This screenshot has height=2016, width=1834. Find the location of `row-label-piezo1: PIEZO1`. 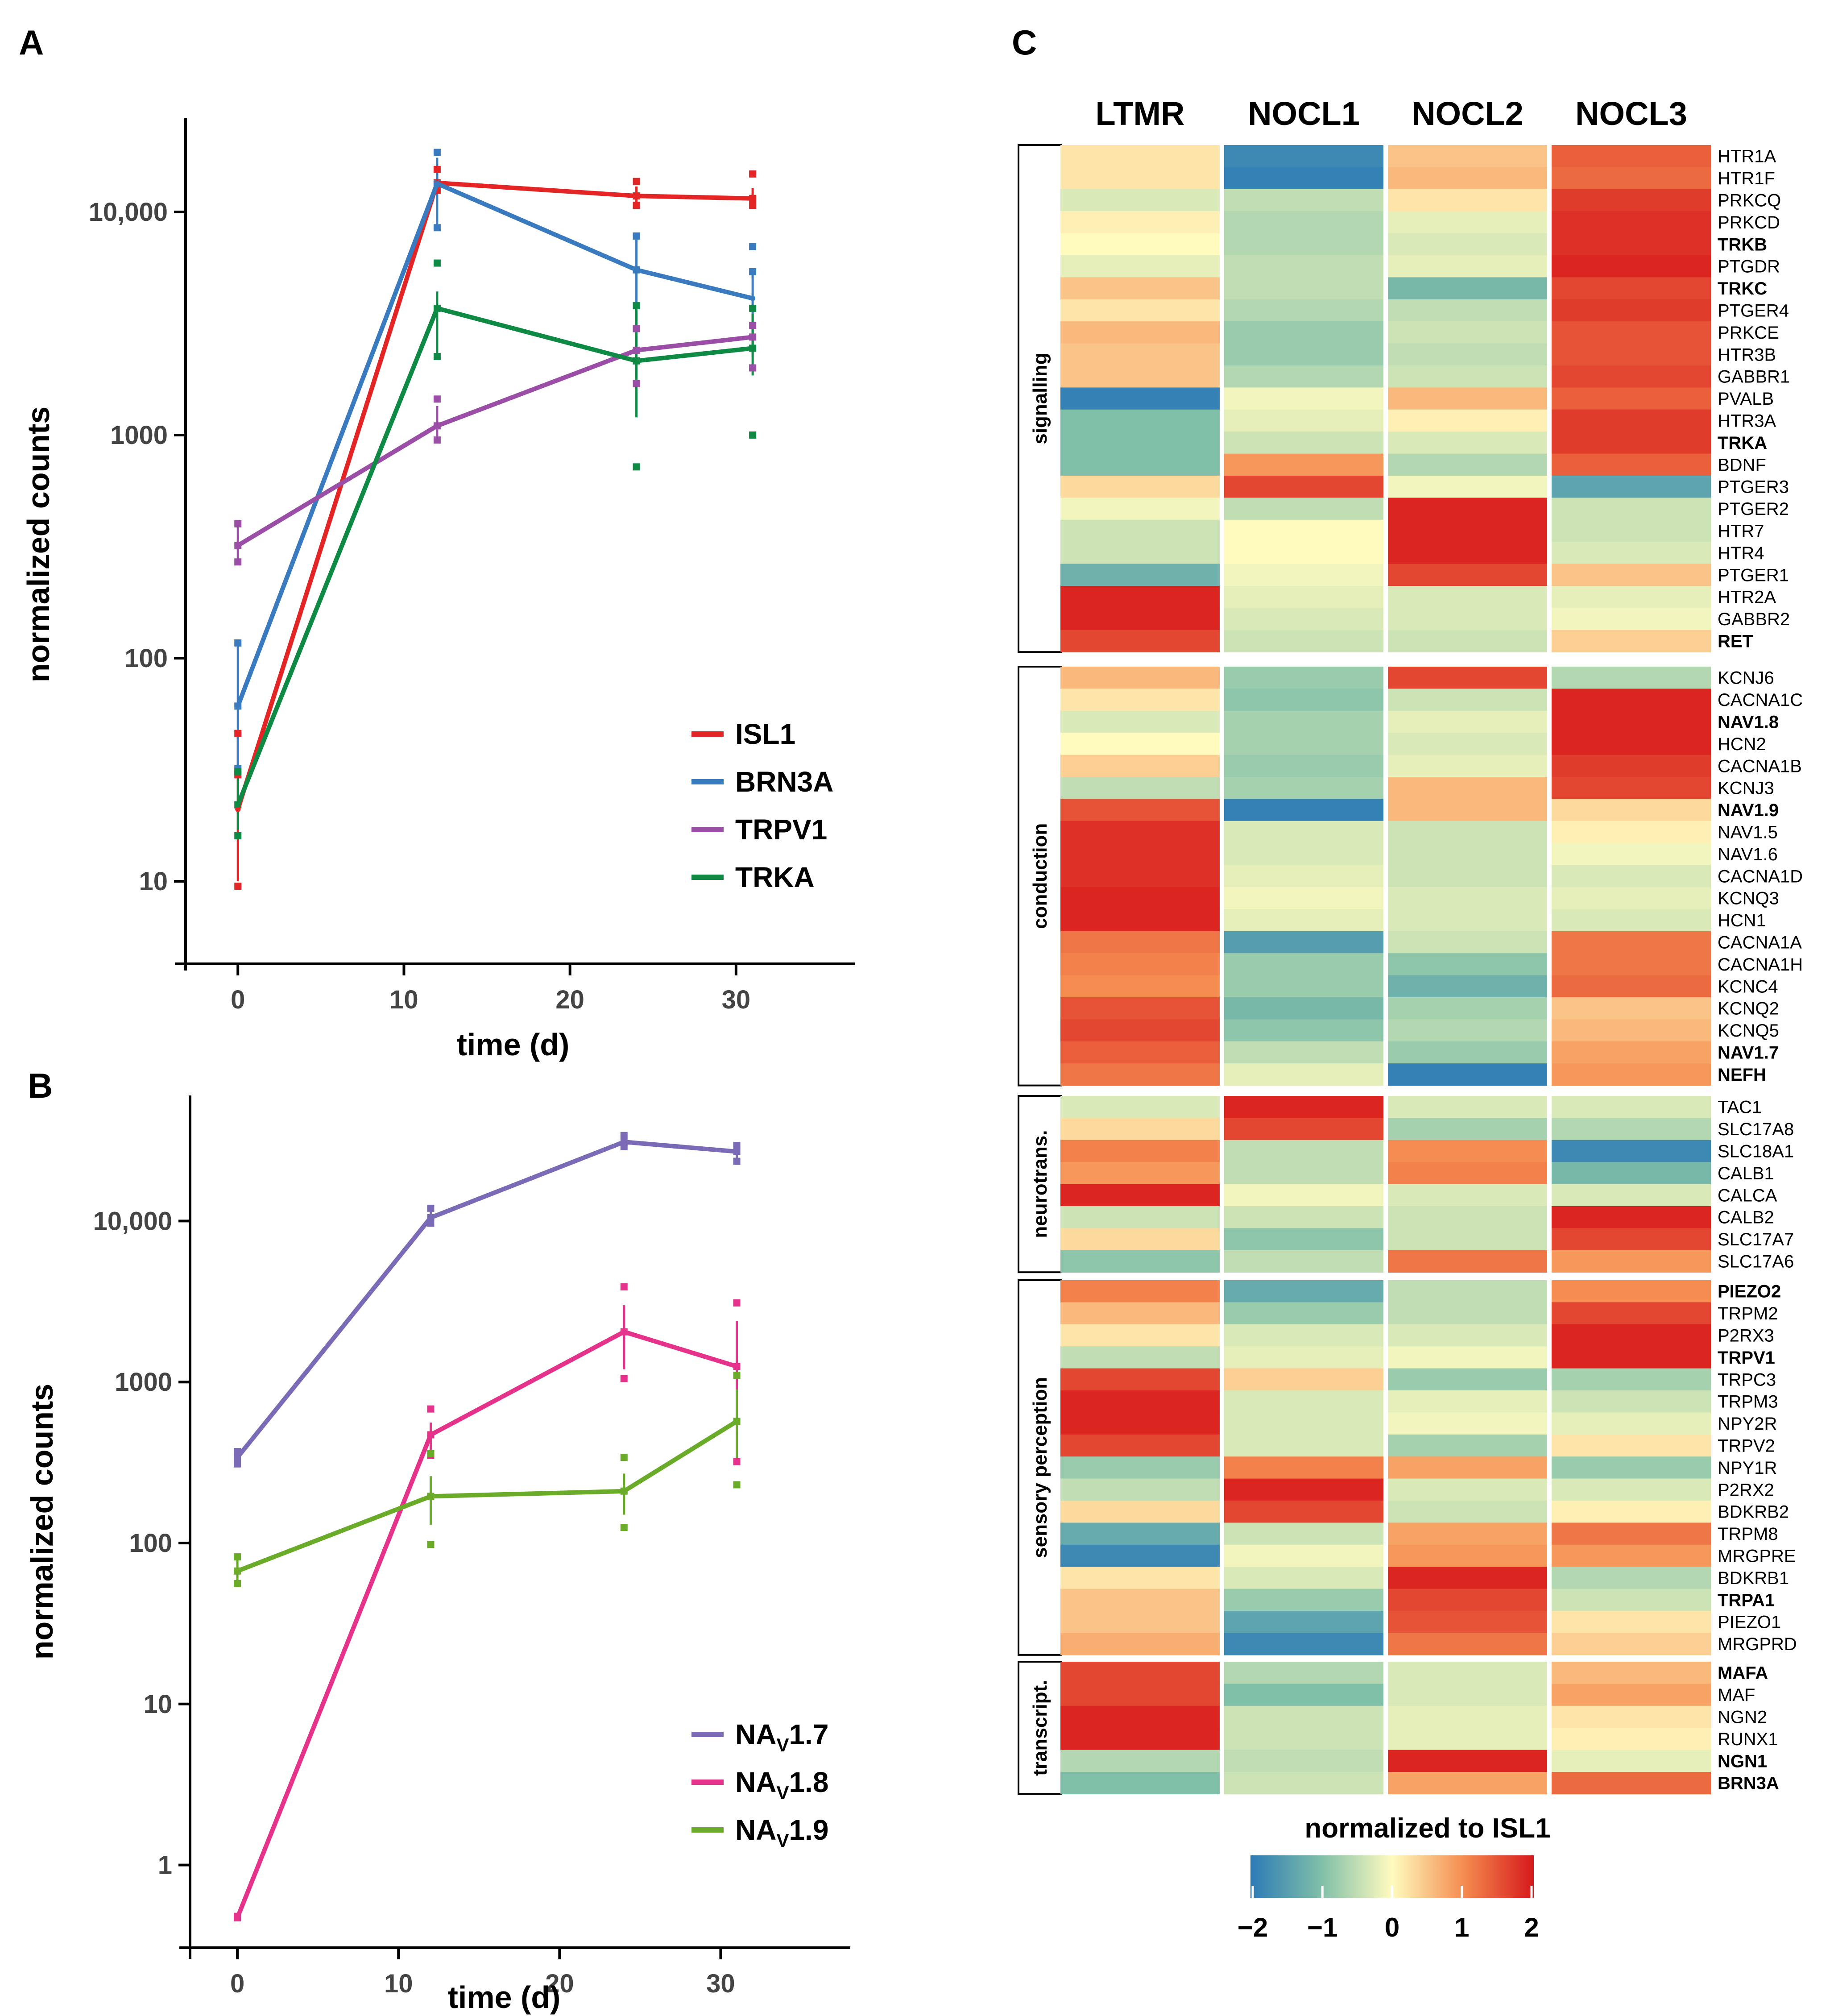

row-label-piezo1: PIEZO1 is located at coordinates (1749, 1622).